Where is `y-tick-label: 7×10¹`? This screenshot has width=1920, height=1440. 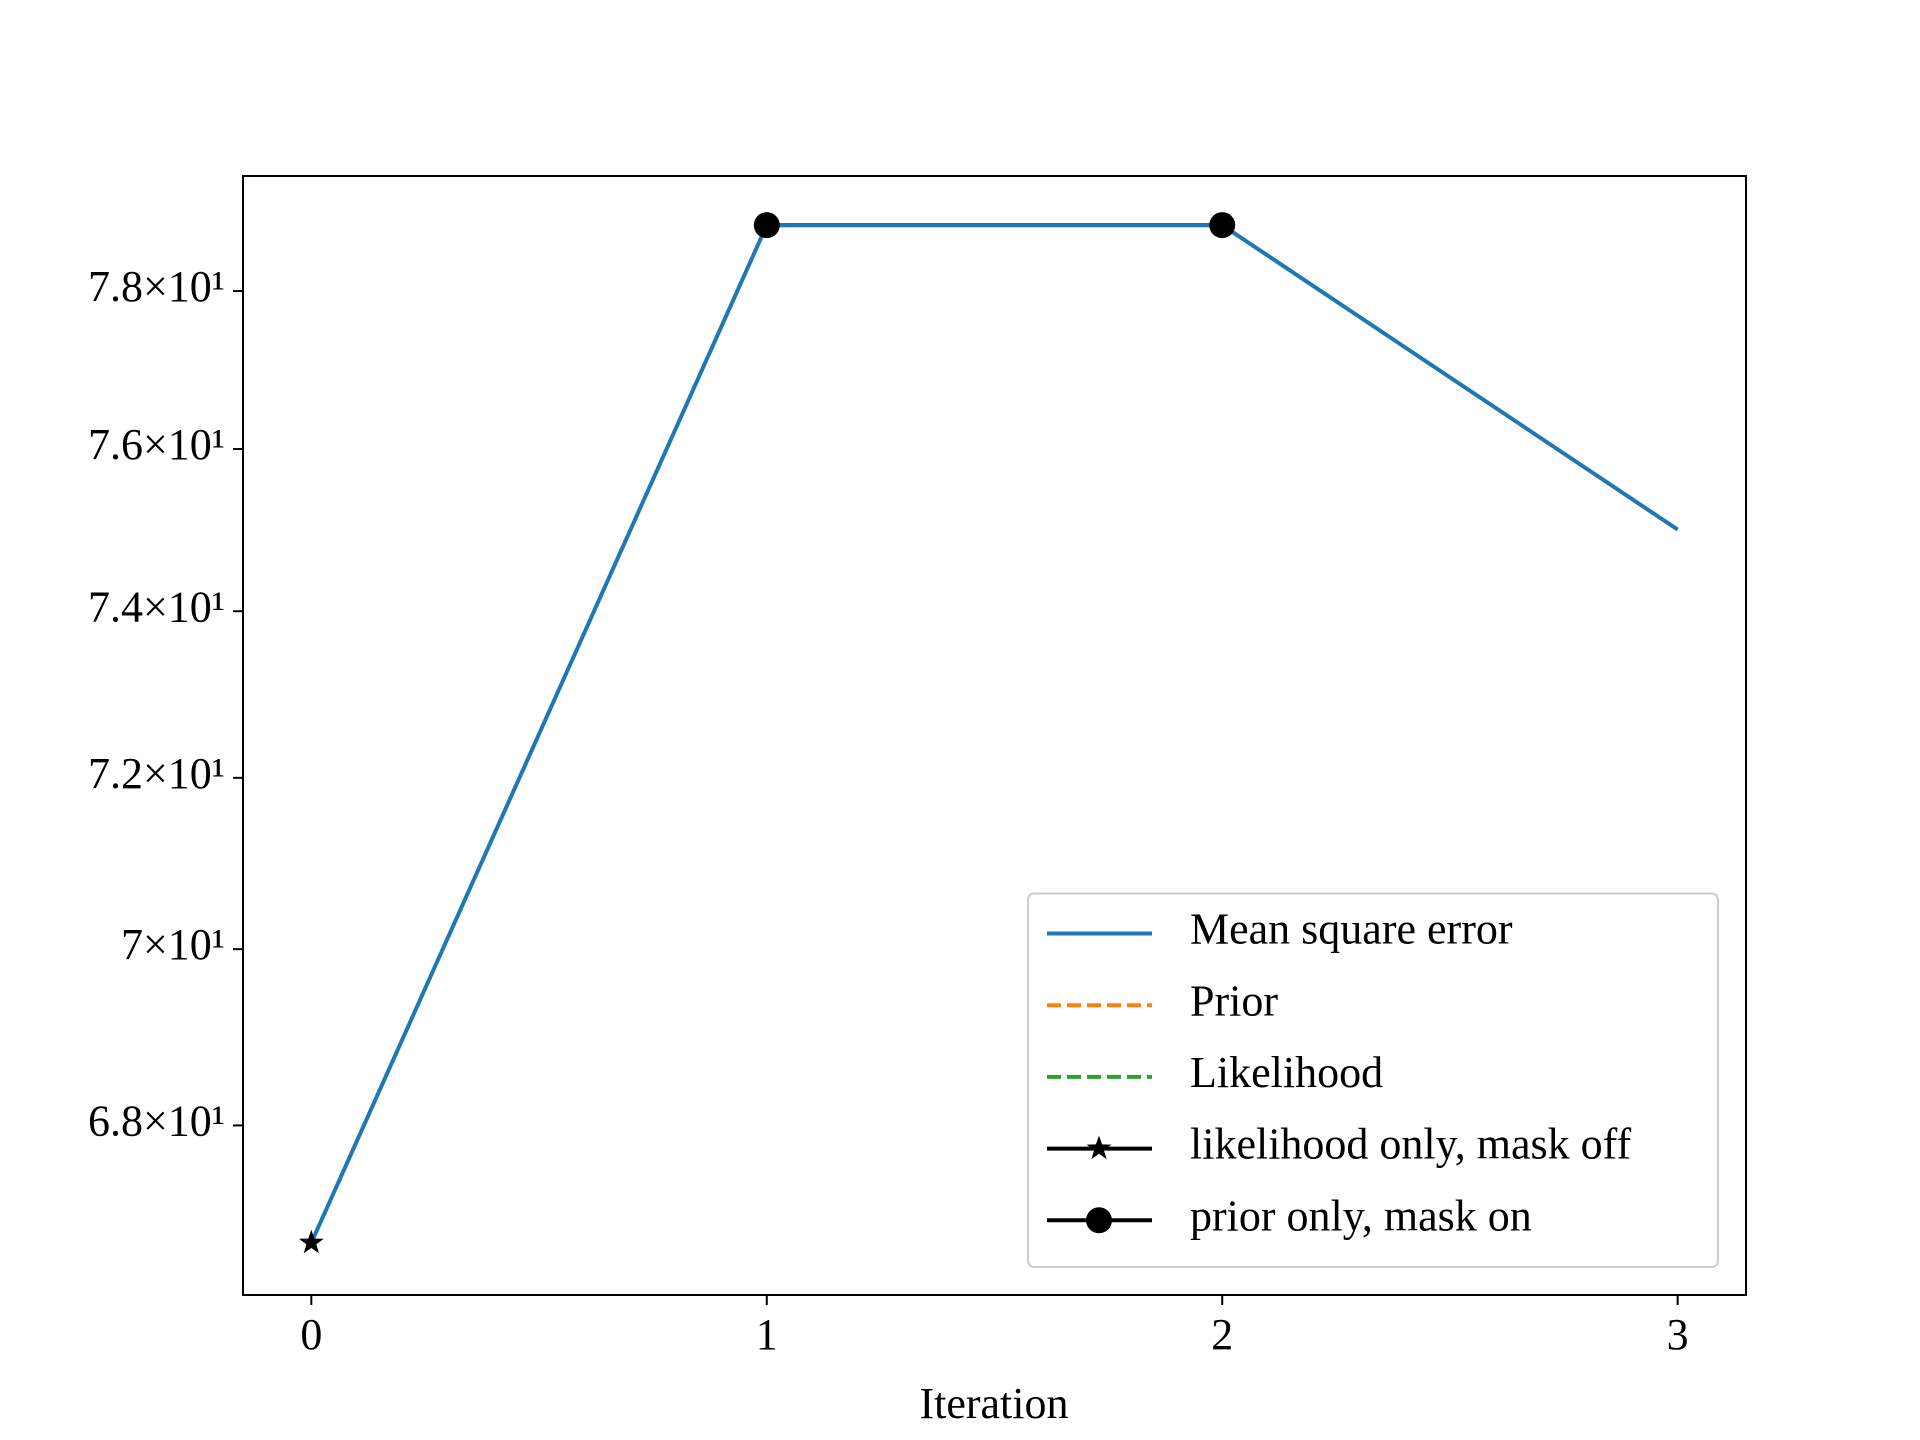
y-tick-label: 7×10¹ is located at coordinates (173, 944).